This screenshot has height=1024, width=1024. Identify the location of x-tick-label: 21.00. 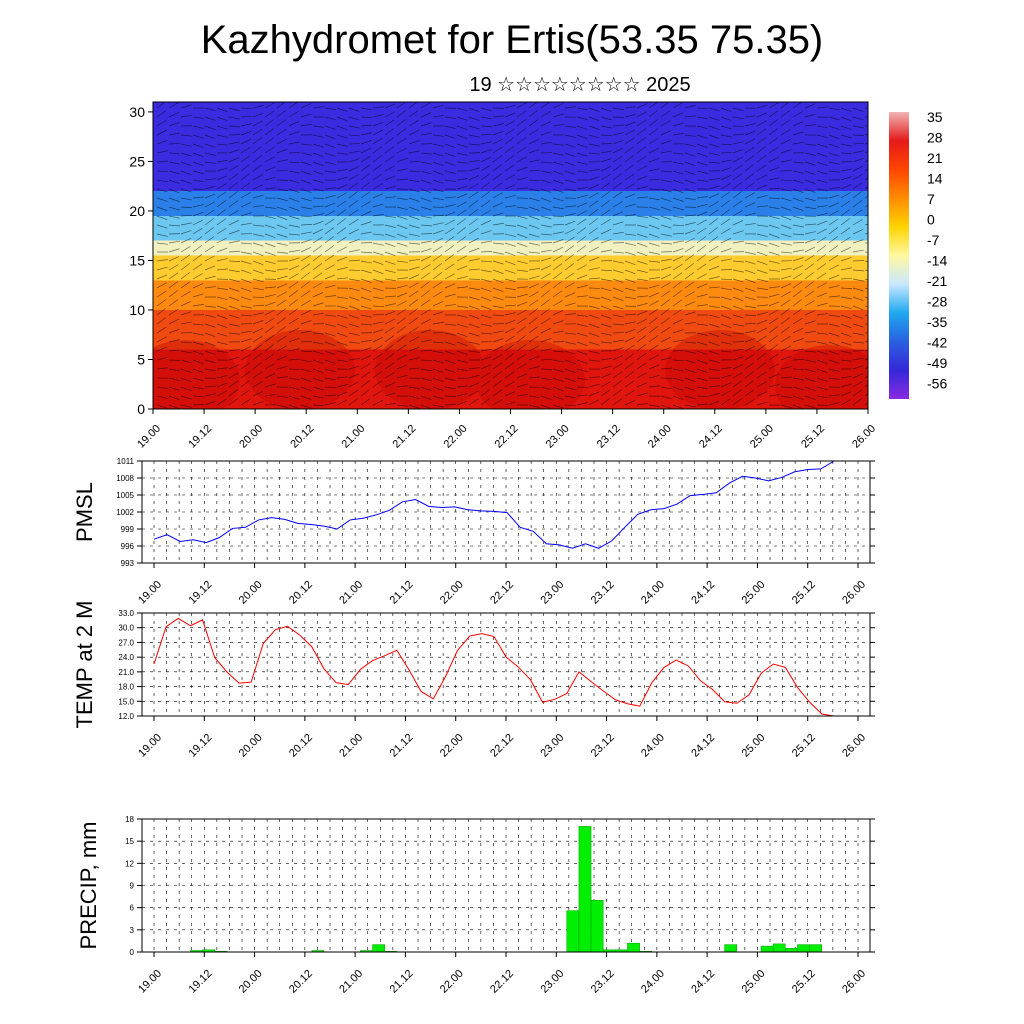
(351, 982).